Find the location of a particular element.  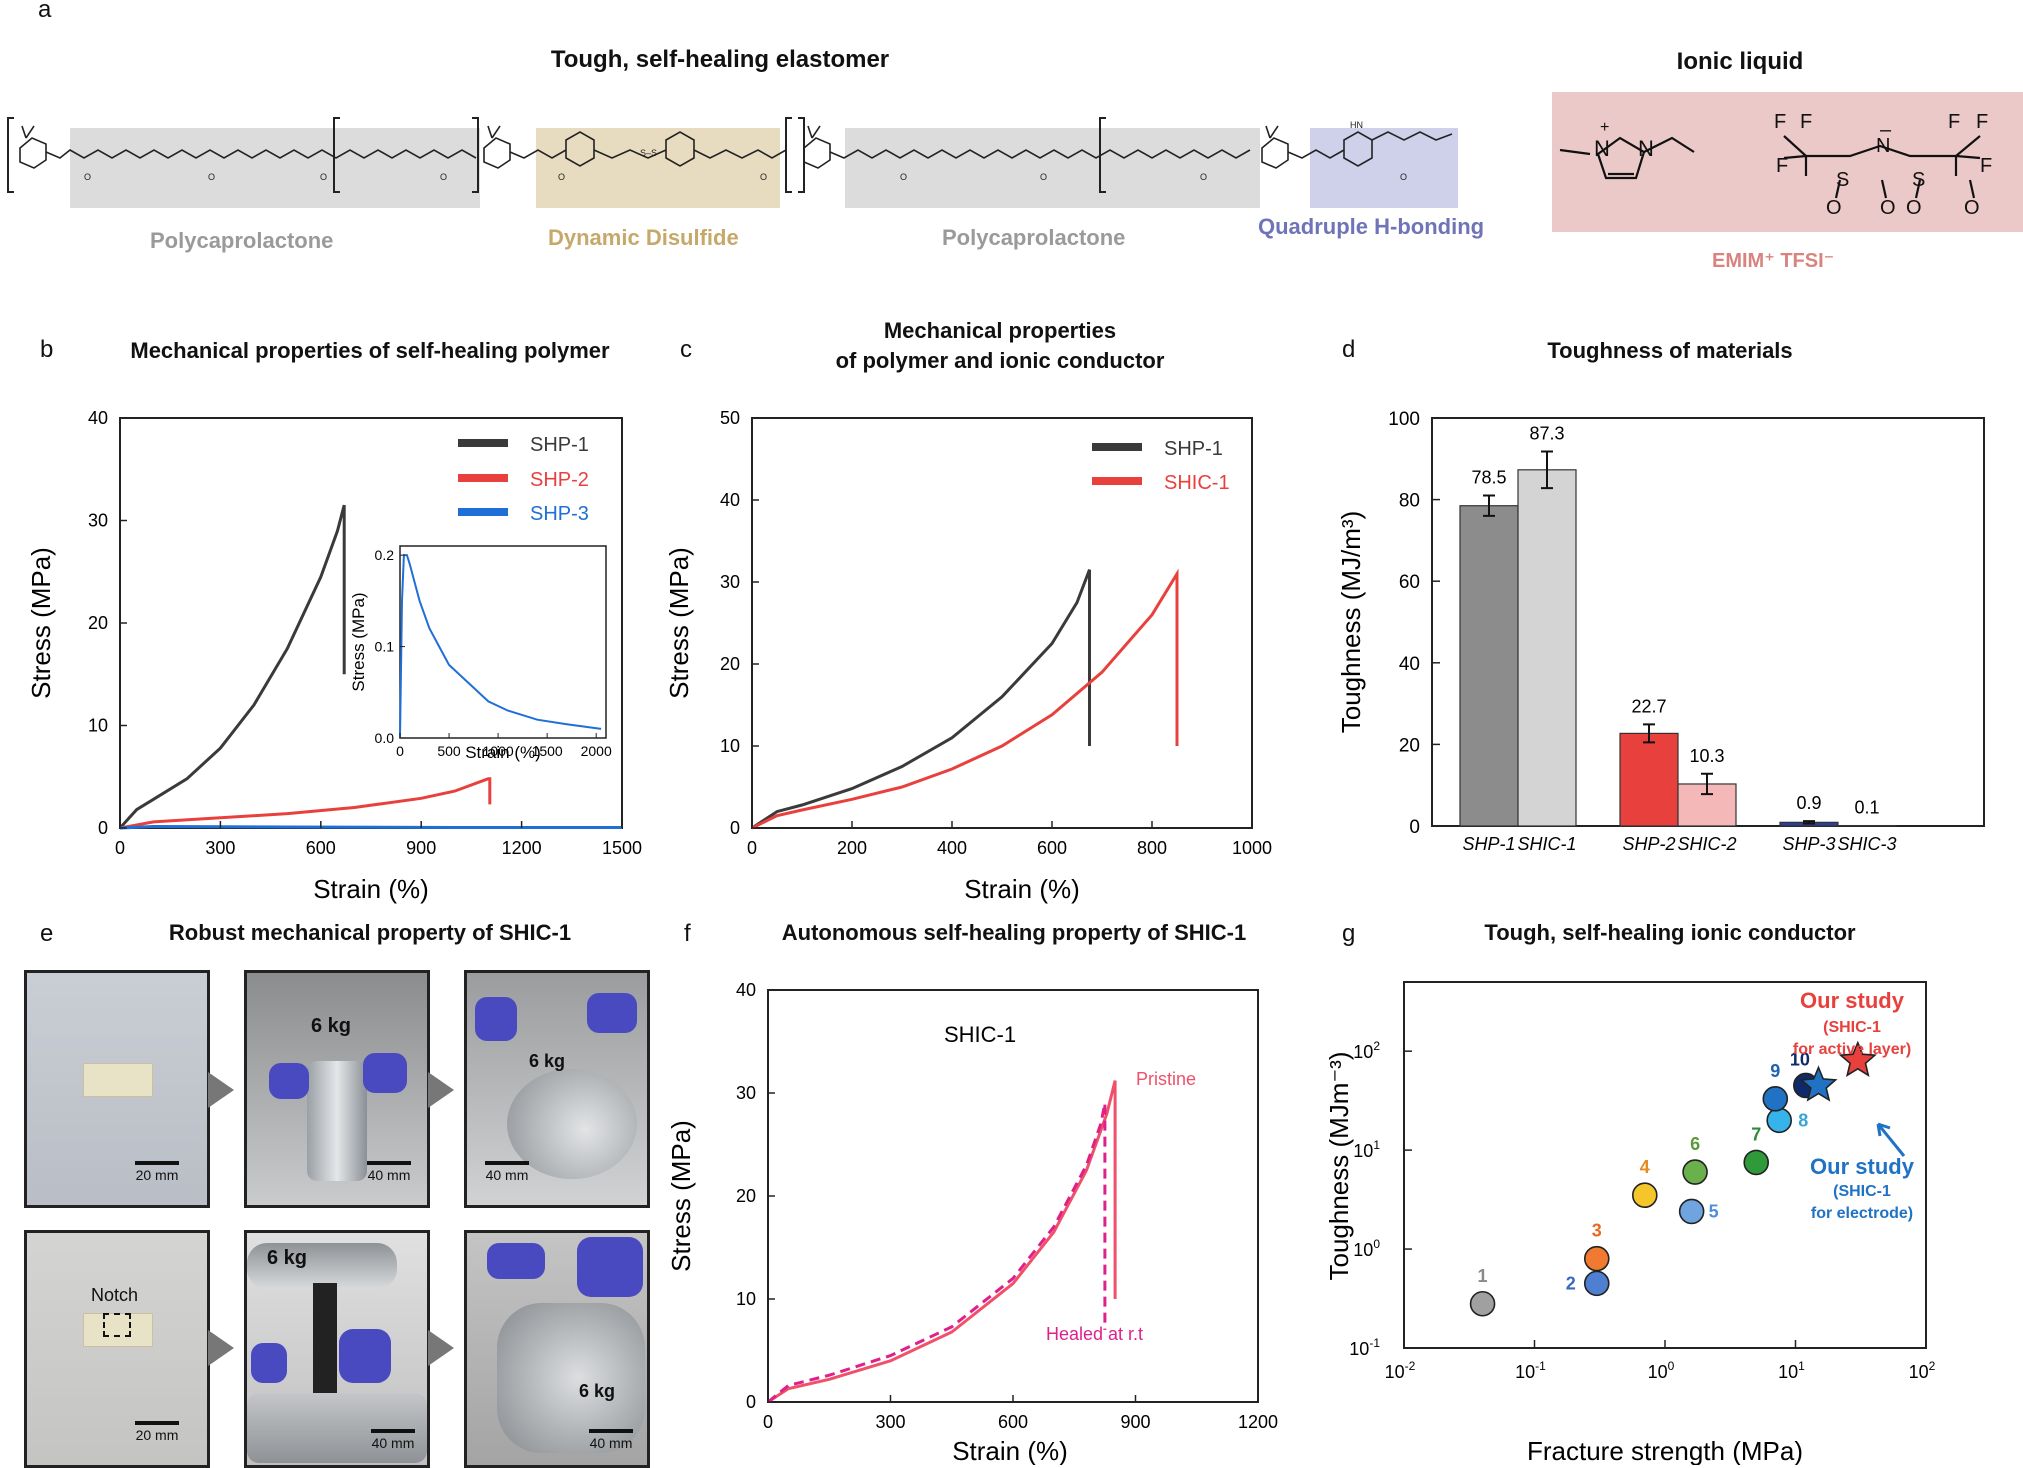

panel-d-title: Toughness of materials is located at coordinates (1670, 351).